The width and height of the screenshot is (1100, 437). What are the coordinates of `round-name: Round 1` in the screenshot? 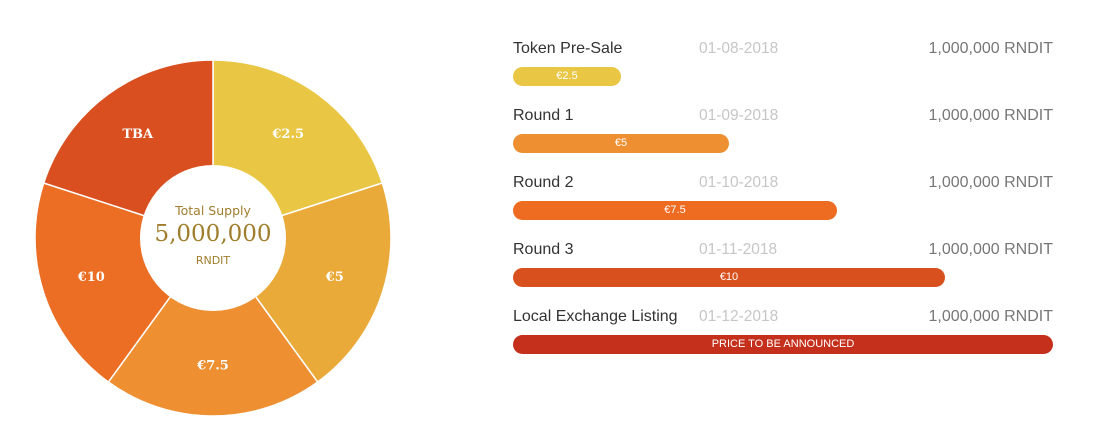 It's located at (543, 115).